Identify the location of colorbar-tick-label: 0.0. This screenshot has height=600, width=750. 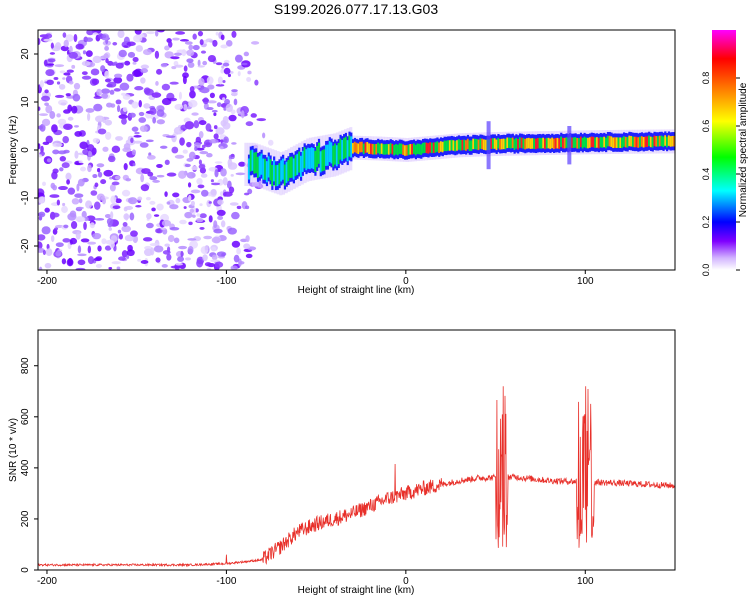
(706, 270).